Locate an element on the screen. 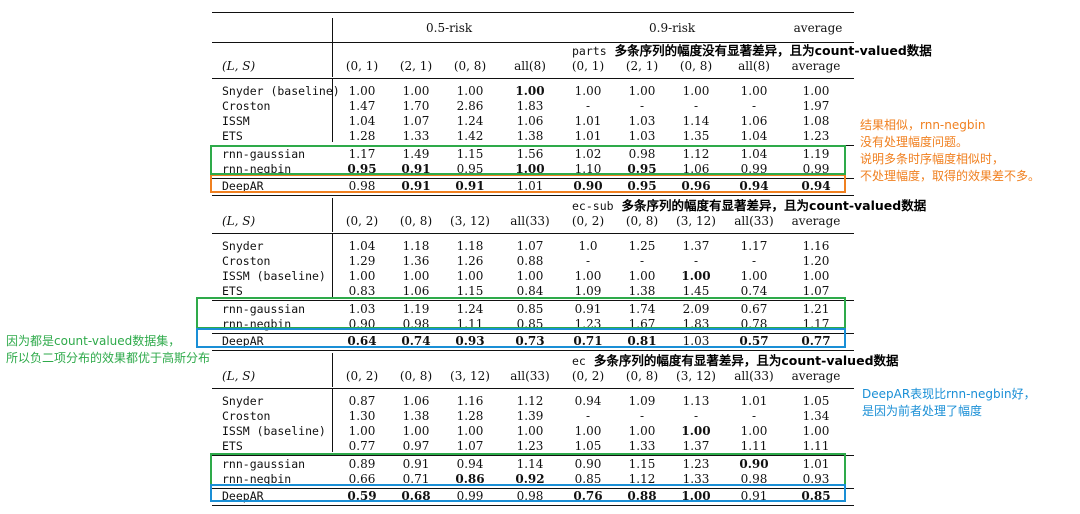 This screenshot has height=514, width=1080. table-row: Croston 1.47 1.70 2.86 1.83 - - - - 1.97 is located at coordinates (533, 106).